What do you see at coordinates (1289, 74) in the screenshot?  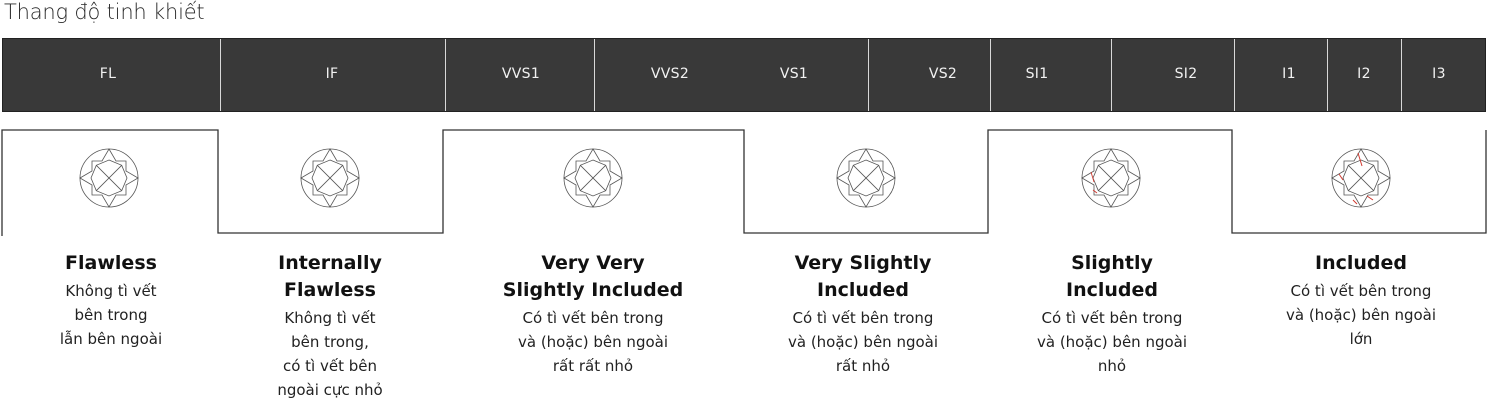 I see `grade-label-i1: I1` at bounding box center [1289, 74].